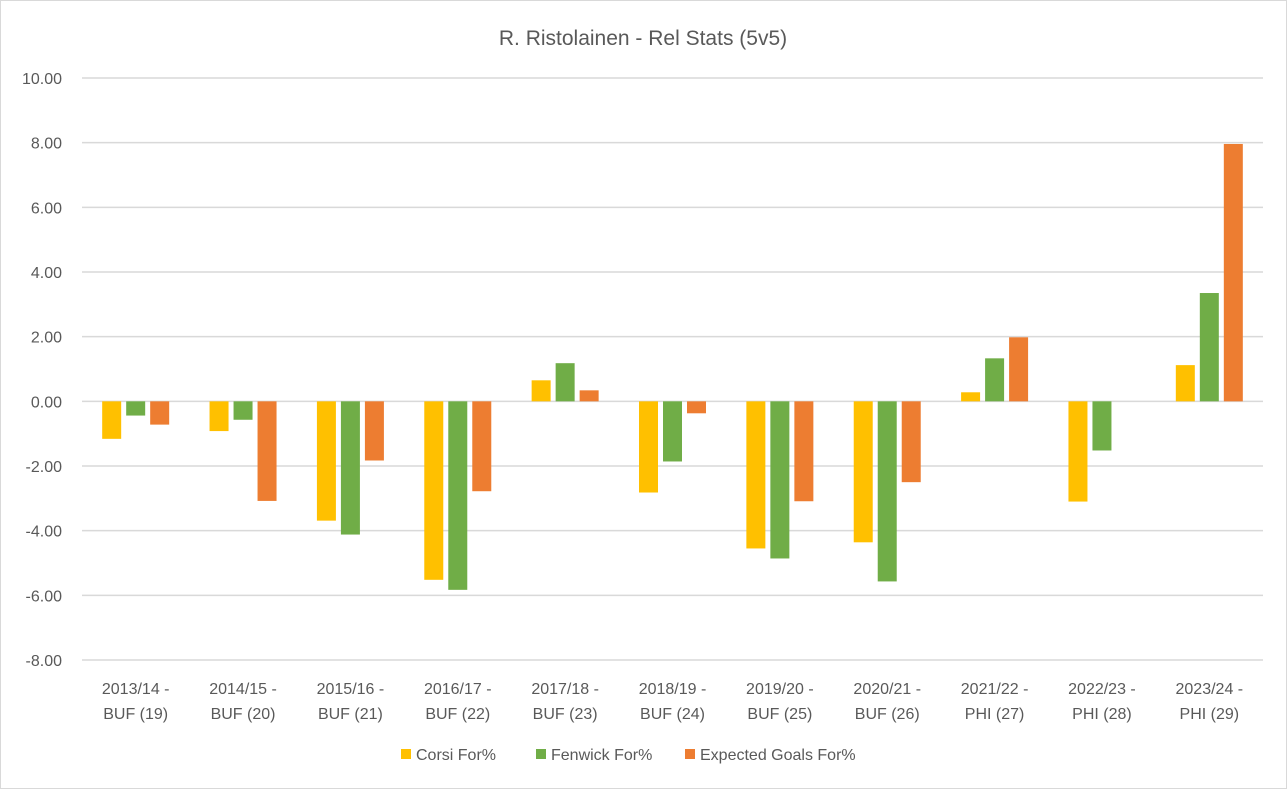  What do you see at coordinates (350, 714) in the screenshot?
I see `x-tick-label: BUF (21)` at bounding box center [350, 714].